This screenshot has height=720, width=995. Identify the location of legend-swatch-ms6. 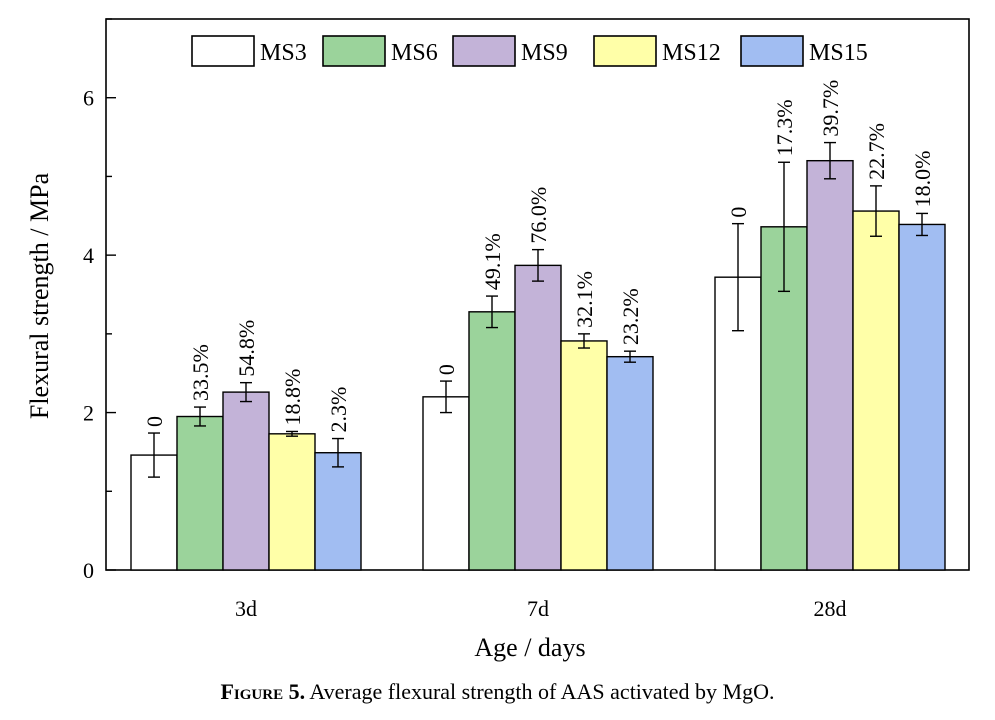
(354, 51).